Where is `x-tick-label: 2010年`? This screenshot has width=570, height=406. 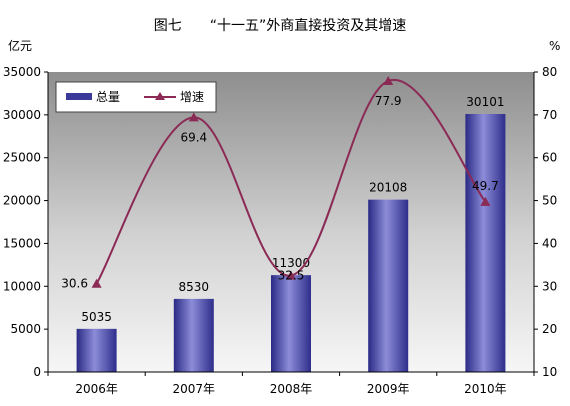 x-tick-label: 2010年 is located at coordinates (485, 389).